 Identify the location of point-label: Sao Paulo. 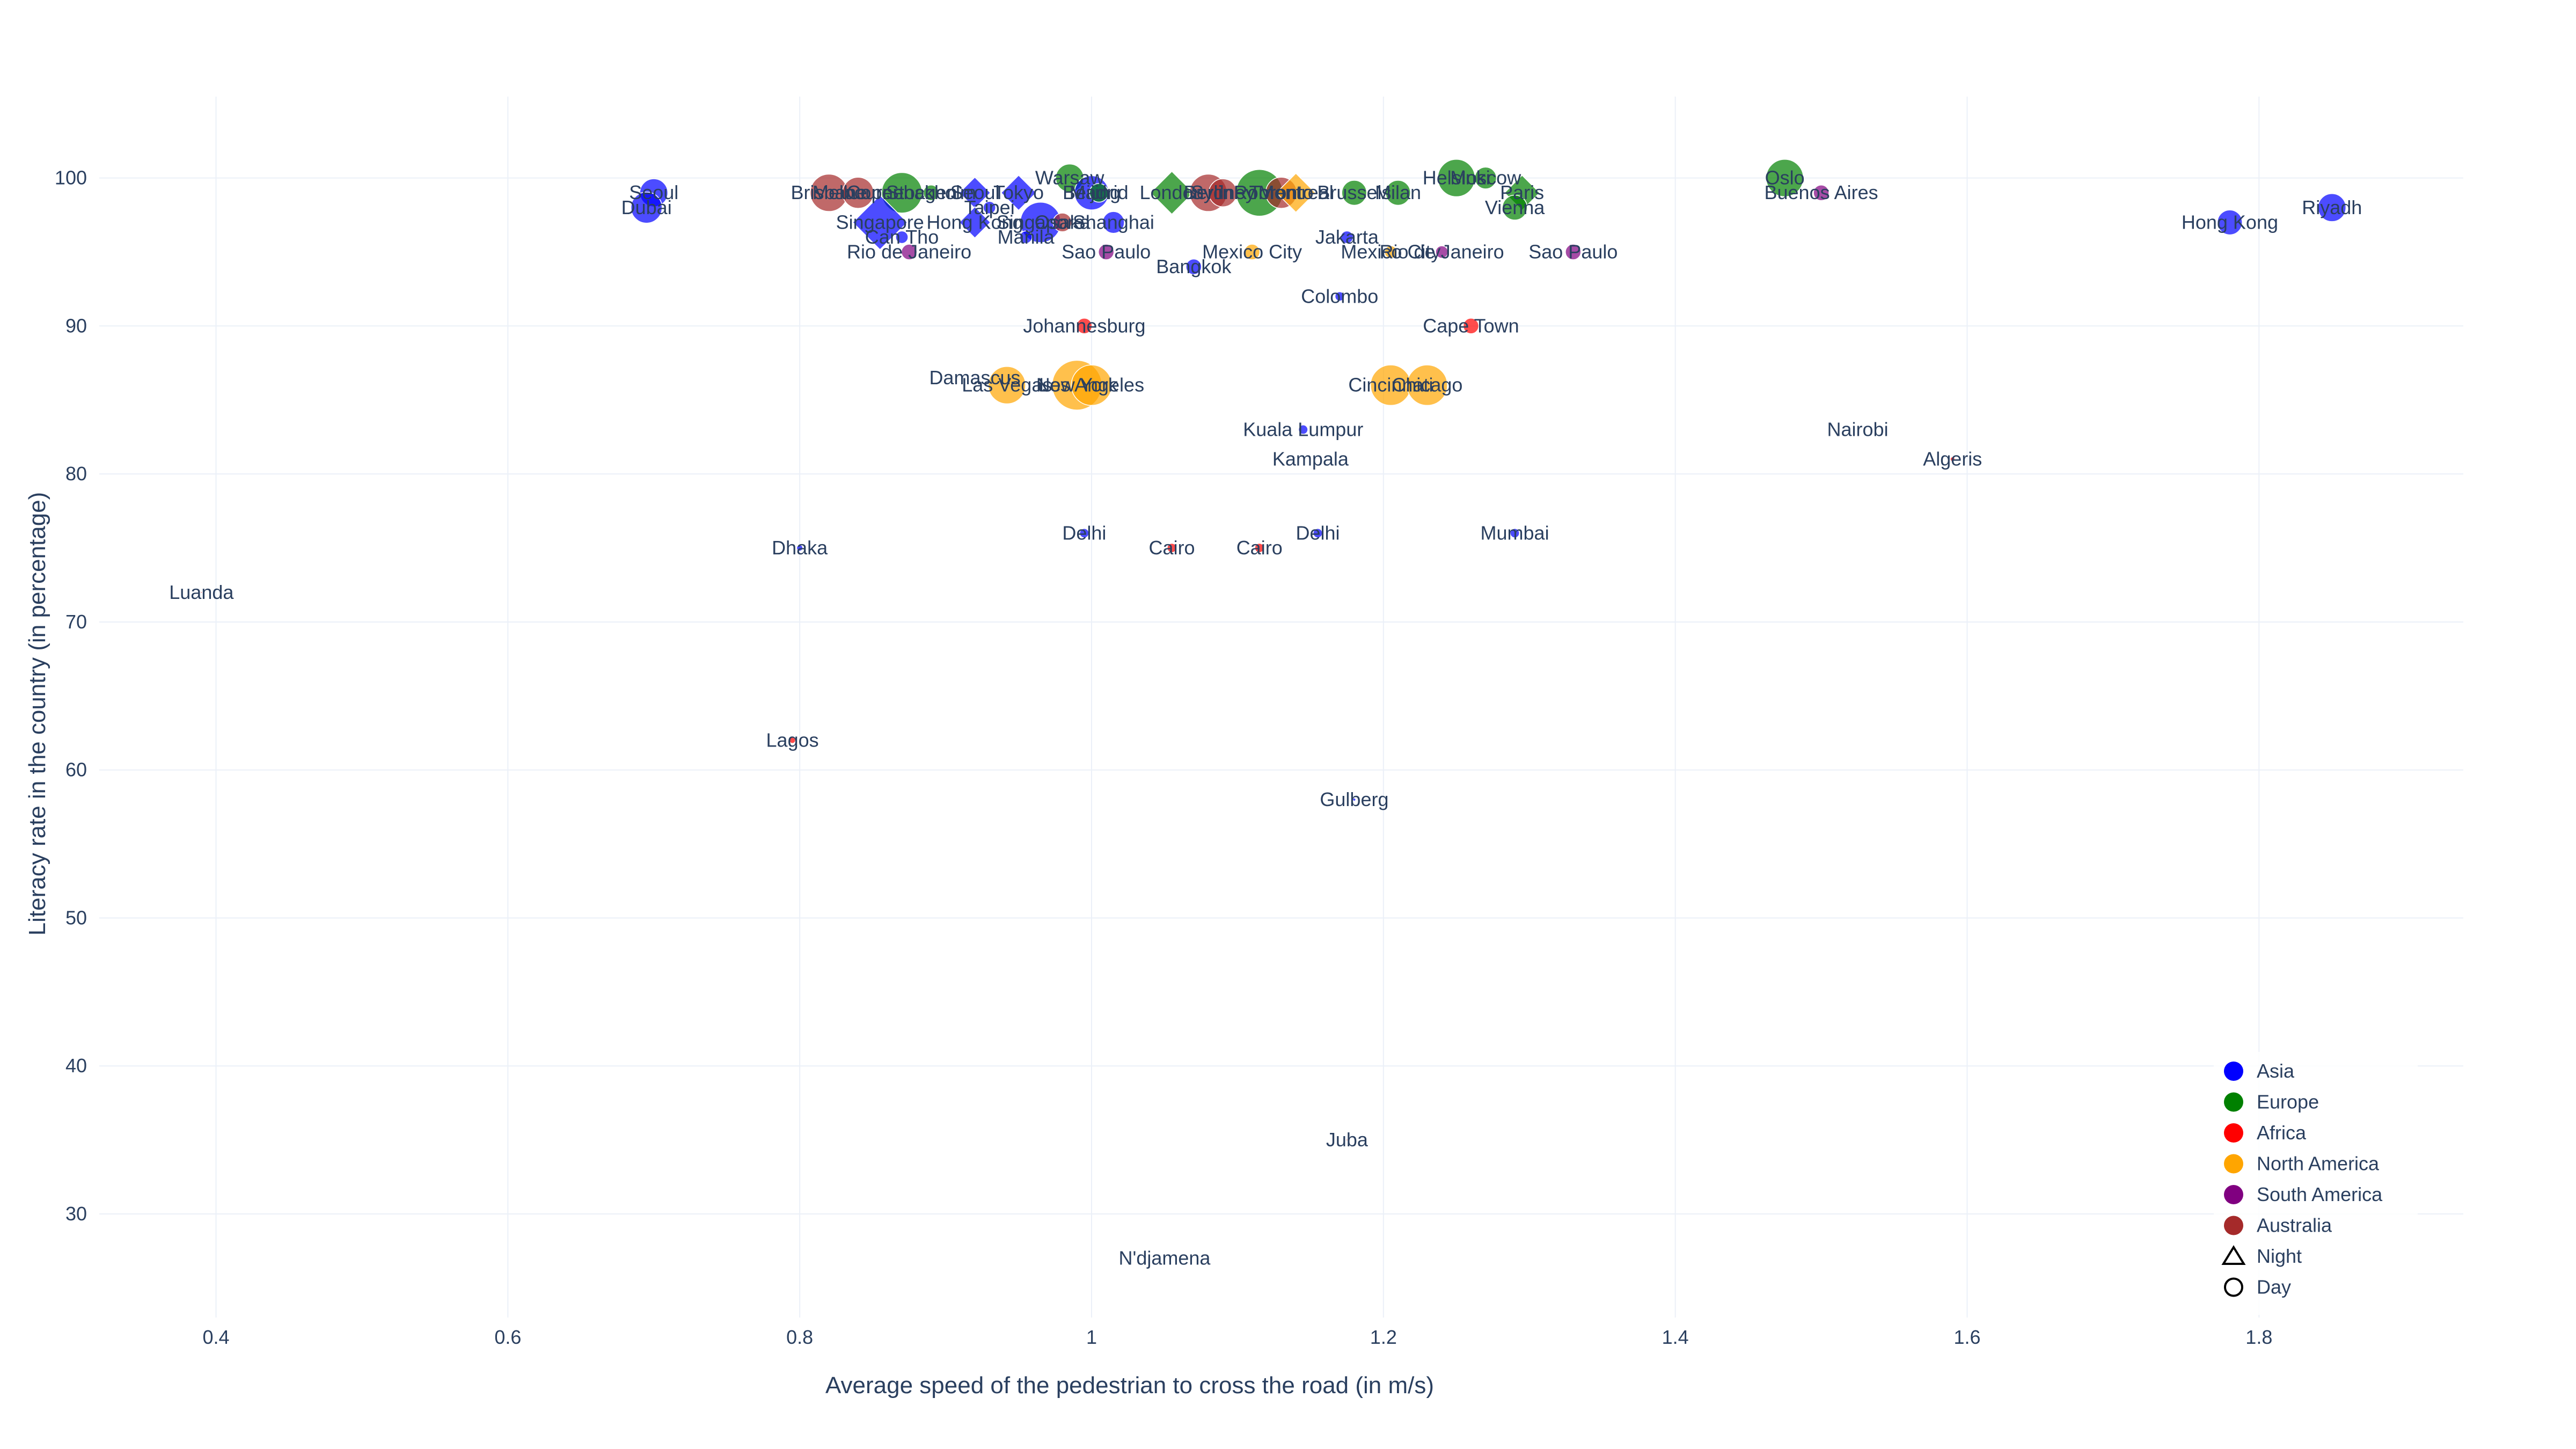
(1573, 252).